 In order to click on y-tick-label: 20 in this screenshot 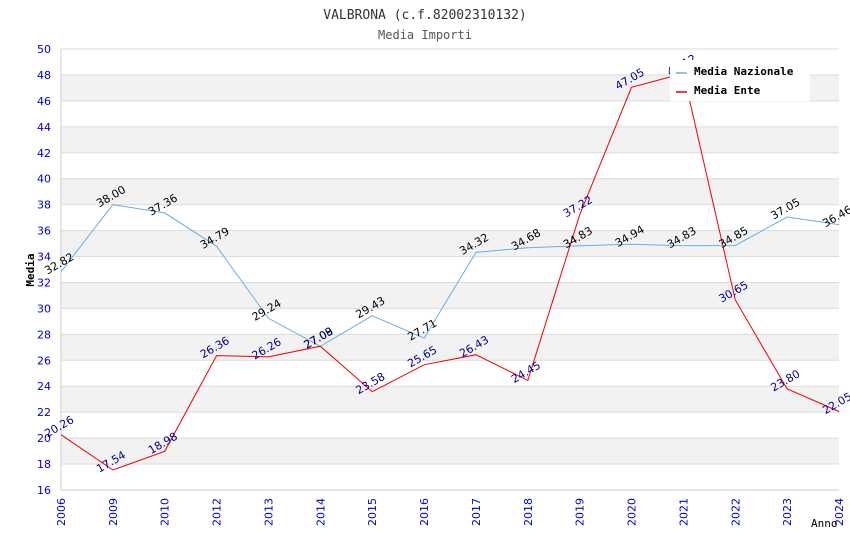, I will do `click(44, 438)`.